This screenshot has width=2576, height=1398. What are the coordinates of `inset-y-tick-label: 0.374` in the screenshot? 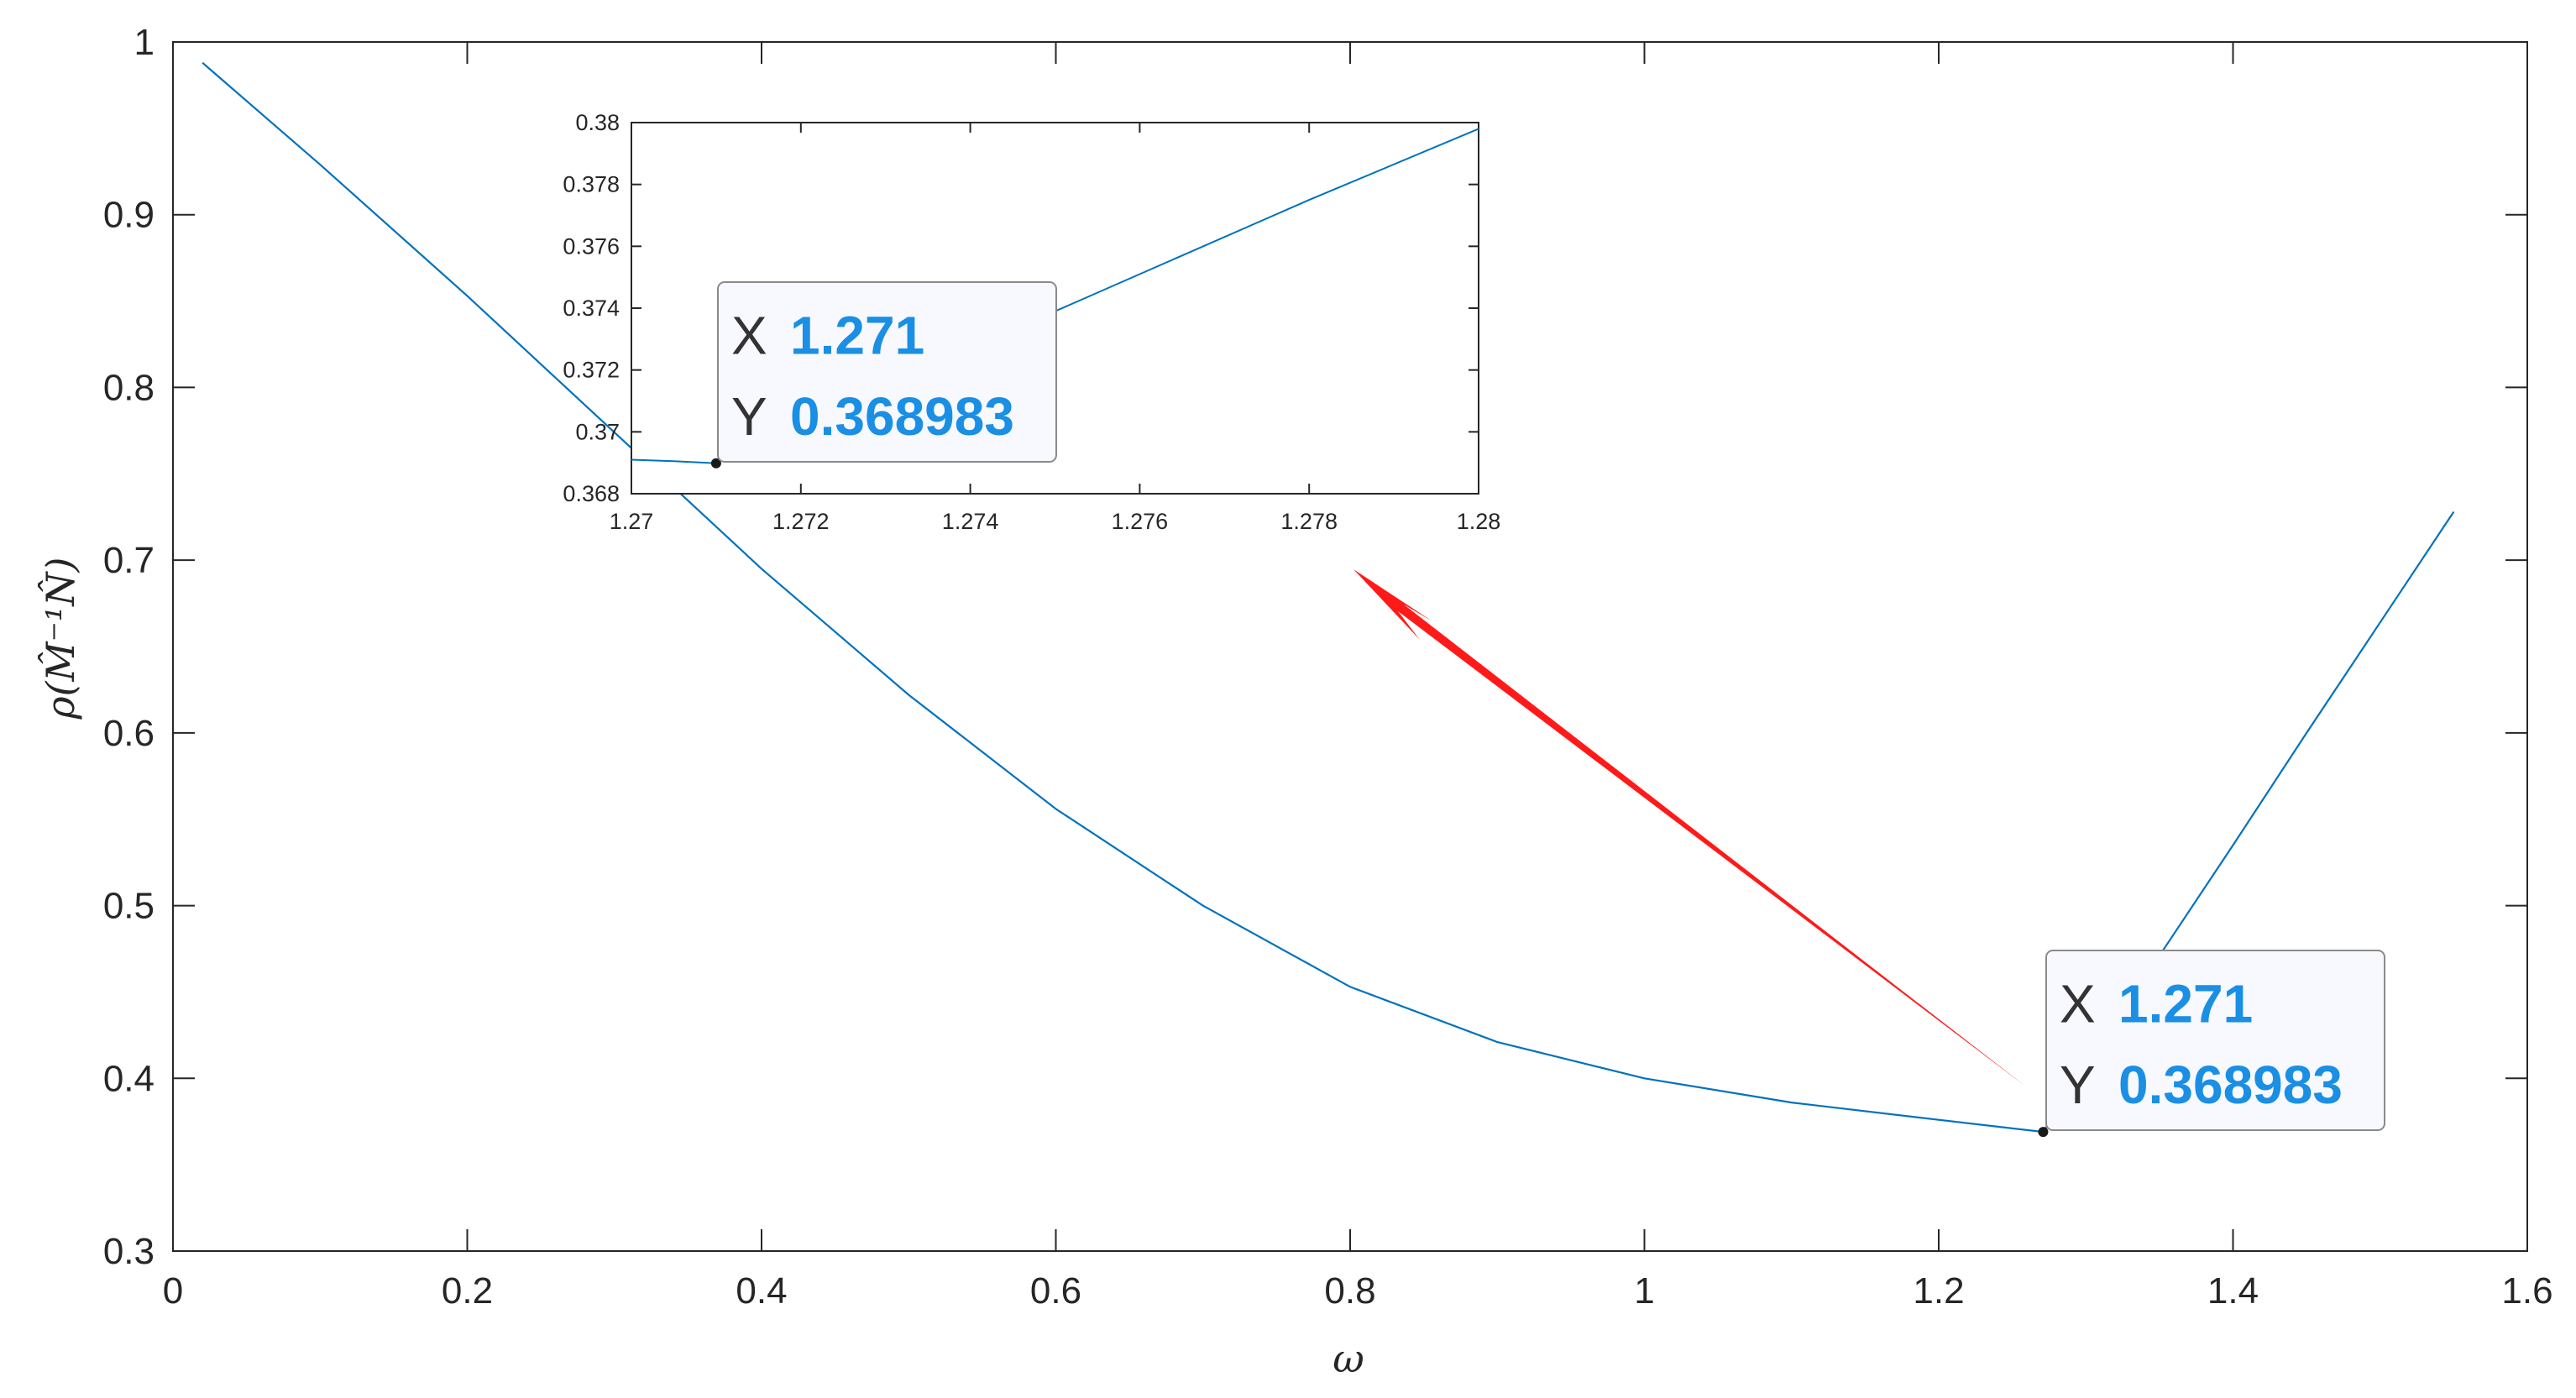 It's located at (591, 308).